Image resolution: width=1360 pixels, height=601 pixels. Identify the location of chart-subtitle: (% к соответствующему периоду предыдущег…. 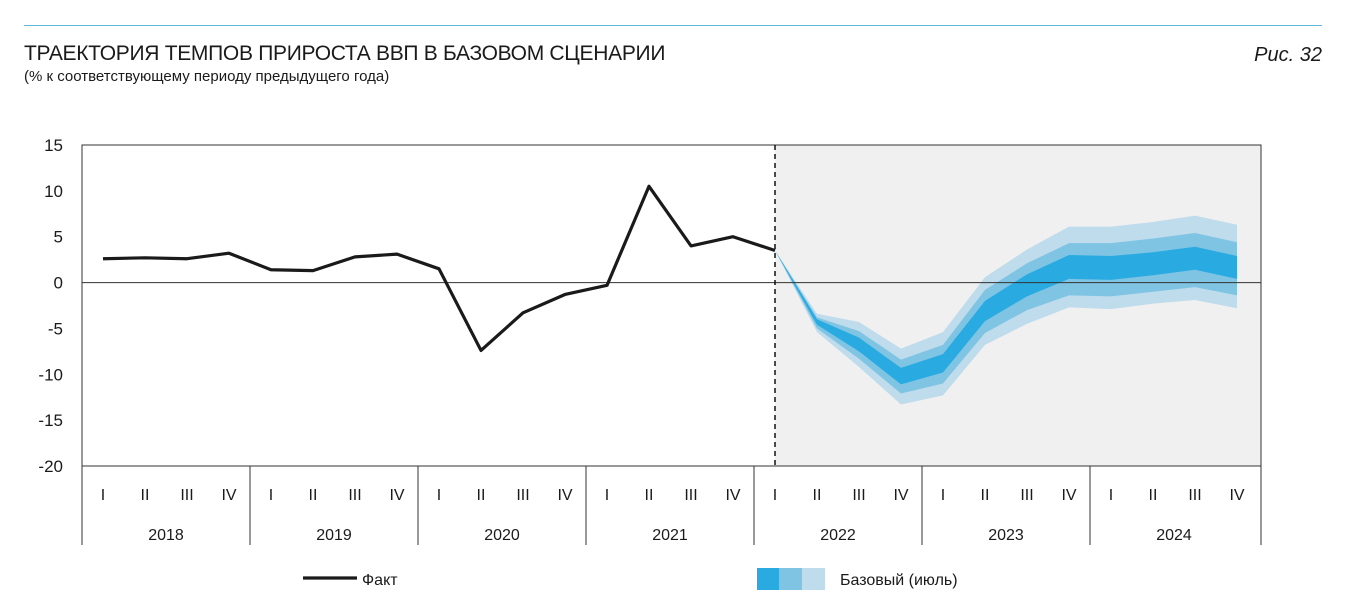
(207, 76).